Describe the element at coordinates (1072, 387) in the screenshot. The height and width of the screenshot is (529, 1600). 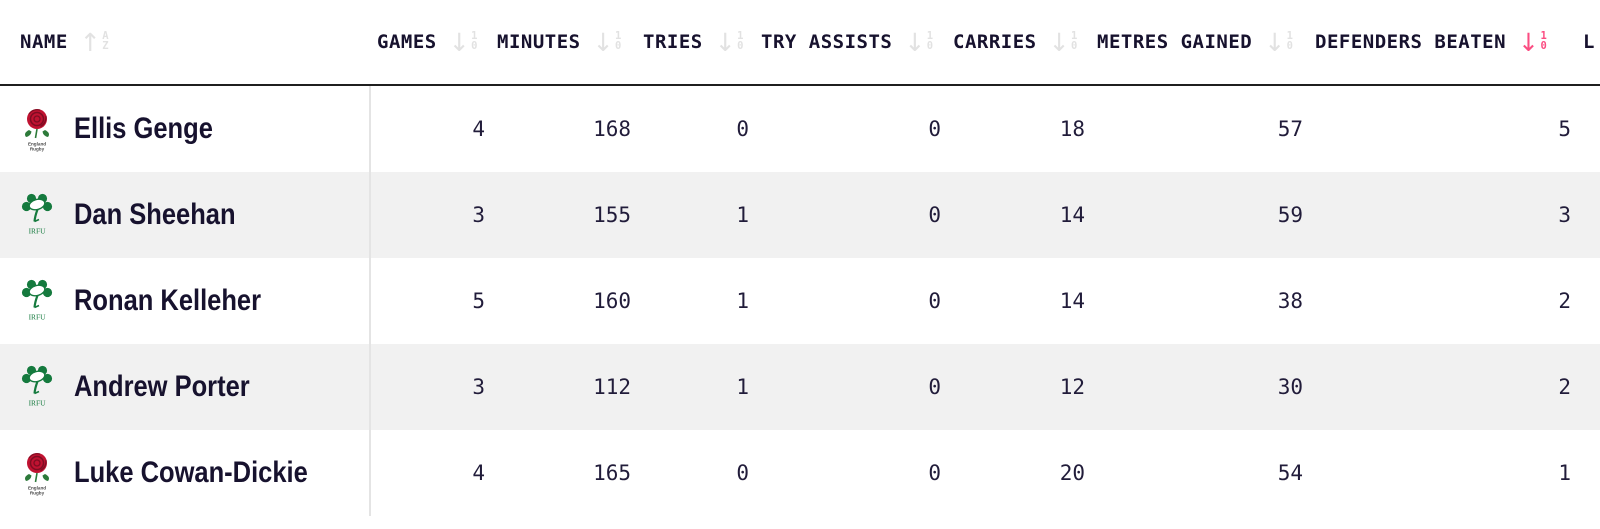
I see `cell-carries: 12` at that location.